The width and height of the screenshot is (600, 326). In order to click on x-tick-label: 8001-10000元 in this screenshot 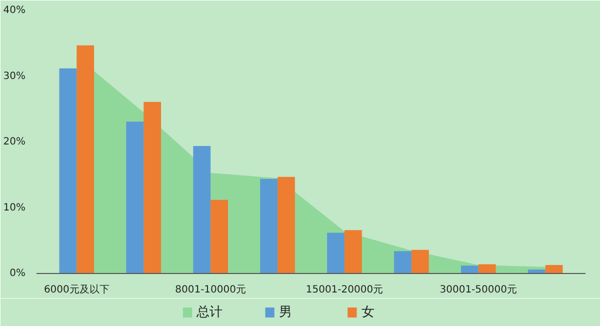, I will do `click(210, 290)`.